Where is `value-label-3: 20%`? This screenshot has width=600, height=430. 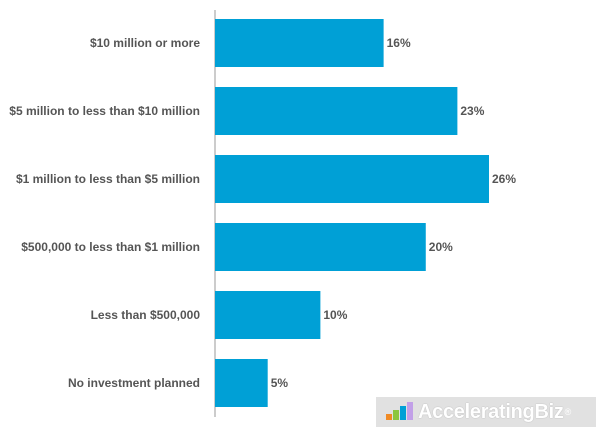
value-label-3: 20% is located at coordinates (441, 247).